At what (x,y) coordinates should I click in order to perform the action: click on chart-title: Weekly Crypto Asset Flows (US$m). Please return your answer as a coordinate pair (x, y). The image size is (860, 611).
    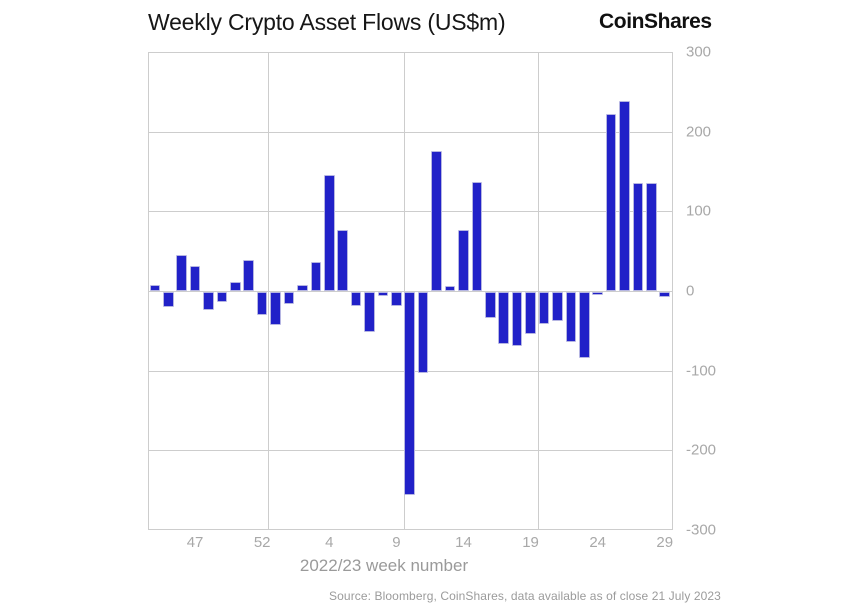
    Looking at the image, I should click on (327, 22).